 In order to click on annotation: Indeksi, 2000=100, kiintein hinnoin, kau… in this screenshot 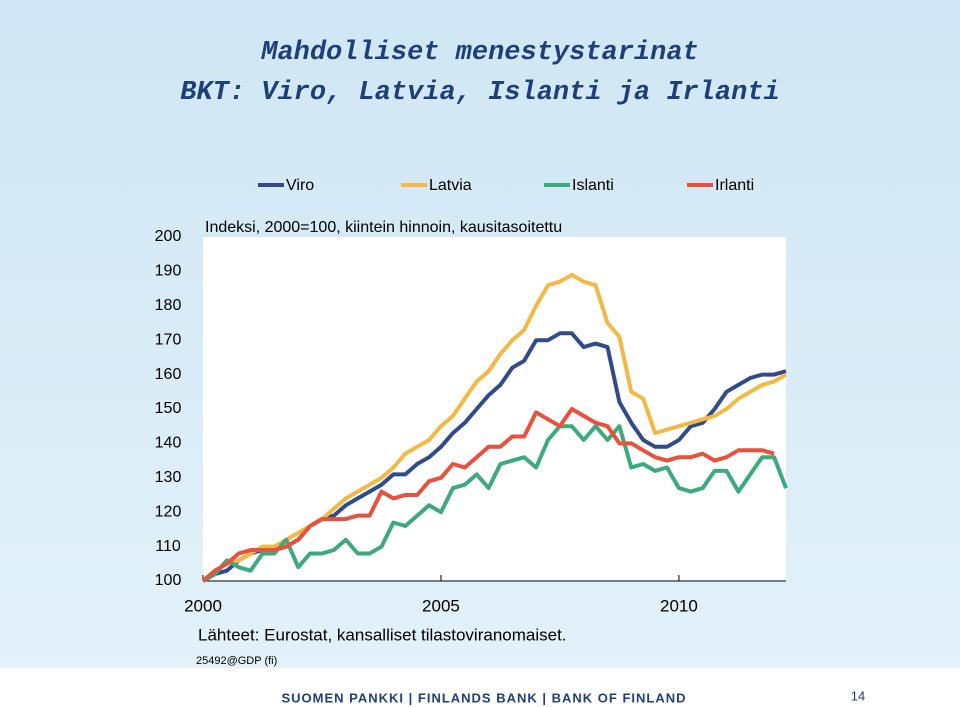, I will do `click(383, 227)`.